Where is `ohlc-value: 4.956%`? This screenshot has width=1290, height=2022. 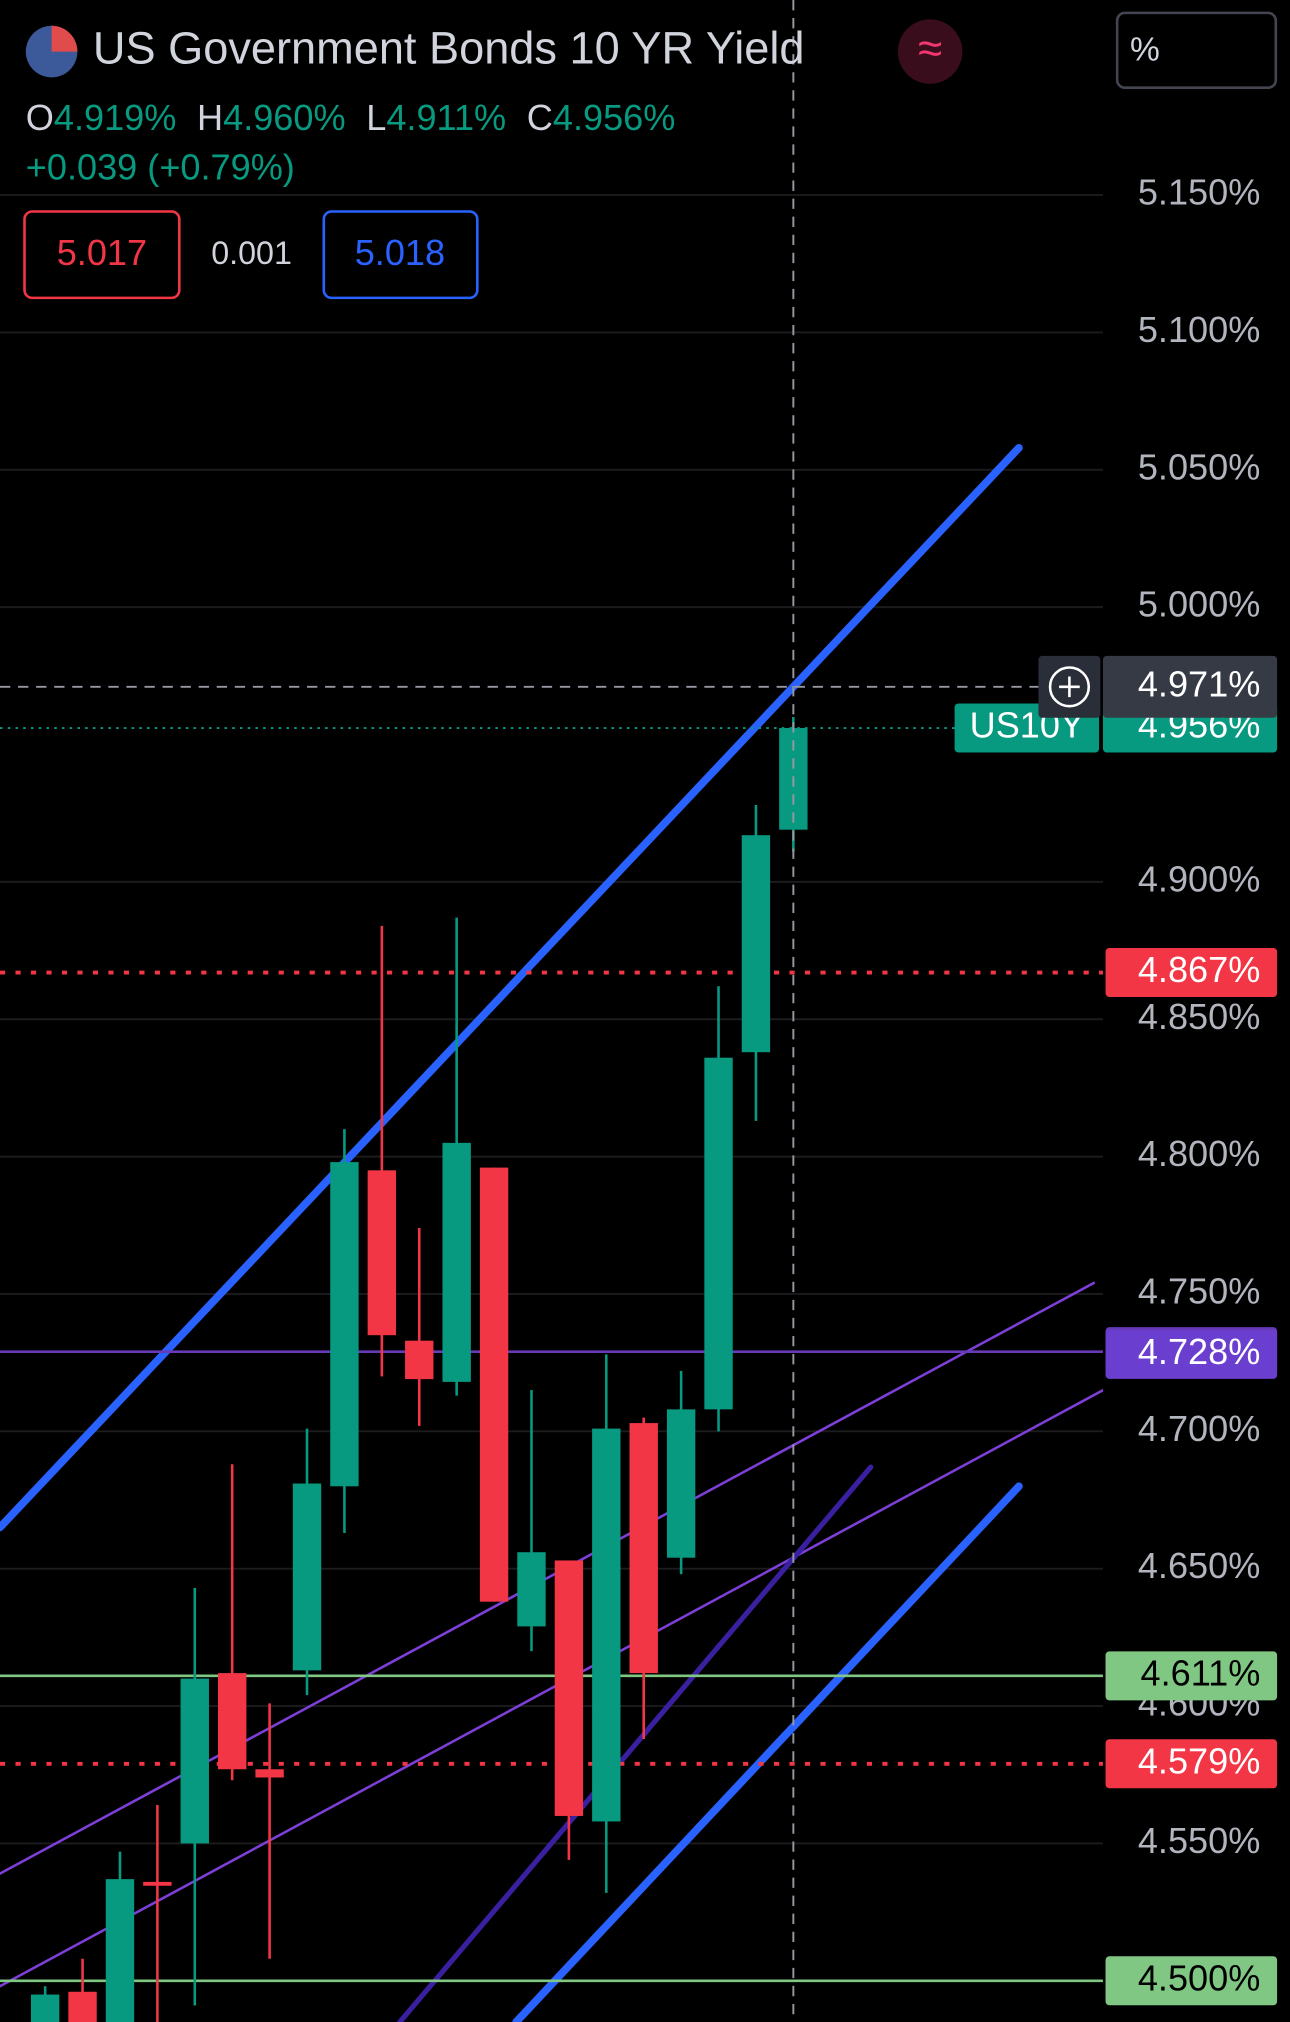 ohlc-value: 4.956% is located at coordinates (614, 116).